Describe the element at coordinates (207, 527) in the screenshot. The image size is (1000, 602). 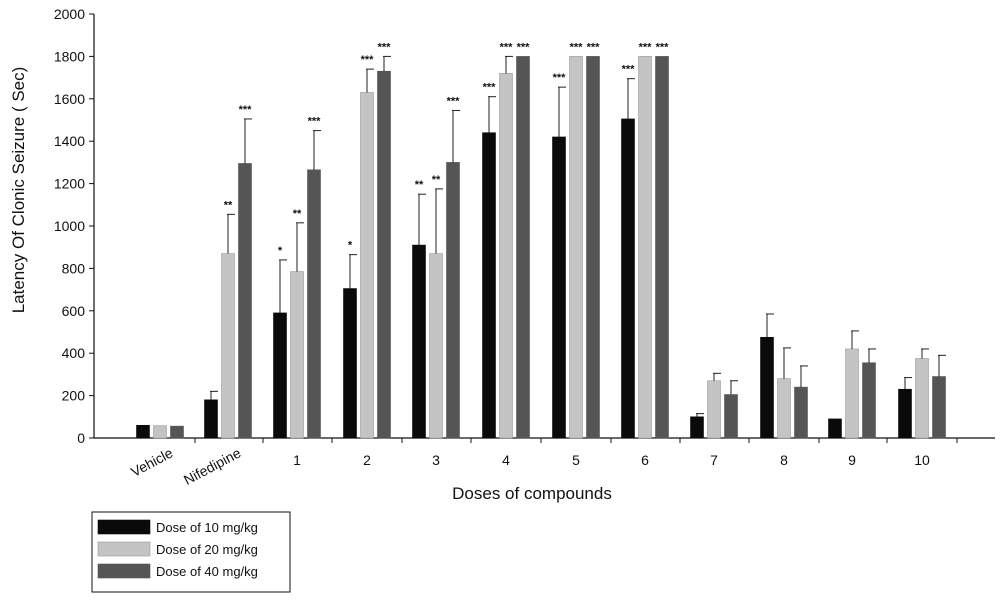
I see `legend-label: Dose of 10 mg/kg` at that location.